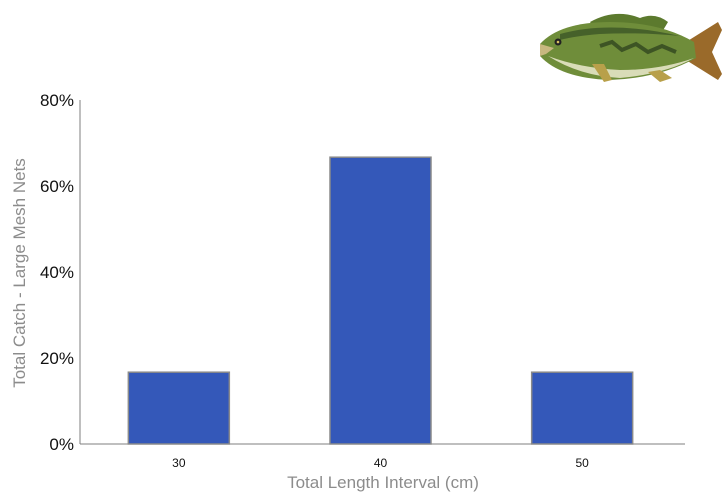 The width and height of the screenshot is (723, 493). I want to click on y-tick-label: 0%, so click(61, 444).